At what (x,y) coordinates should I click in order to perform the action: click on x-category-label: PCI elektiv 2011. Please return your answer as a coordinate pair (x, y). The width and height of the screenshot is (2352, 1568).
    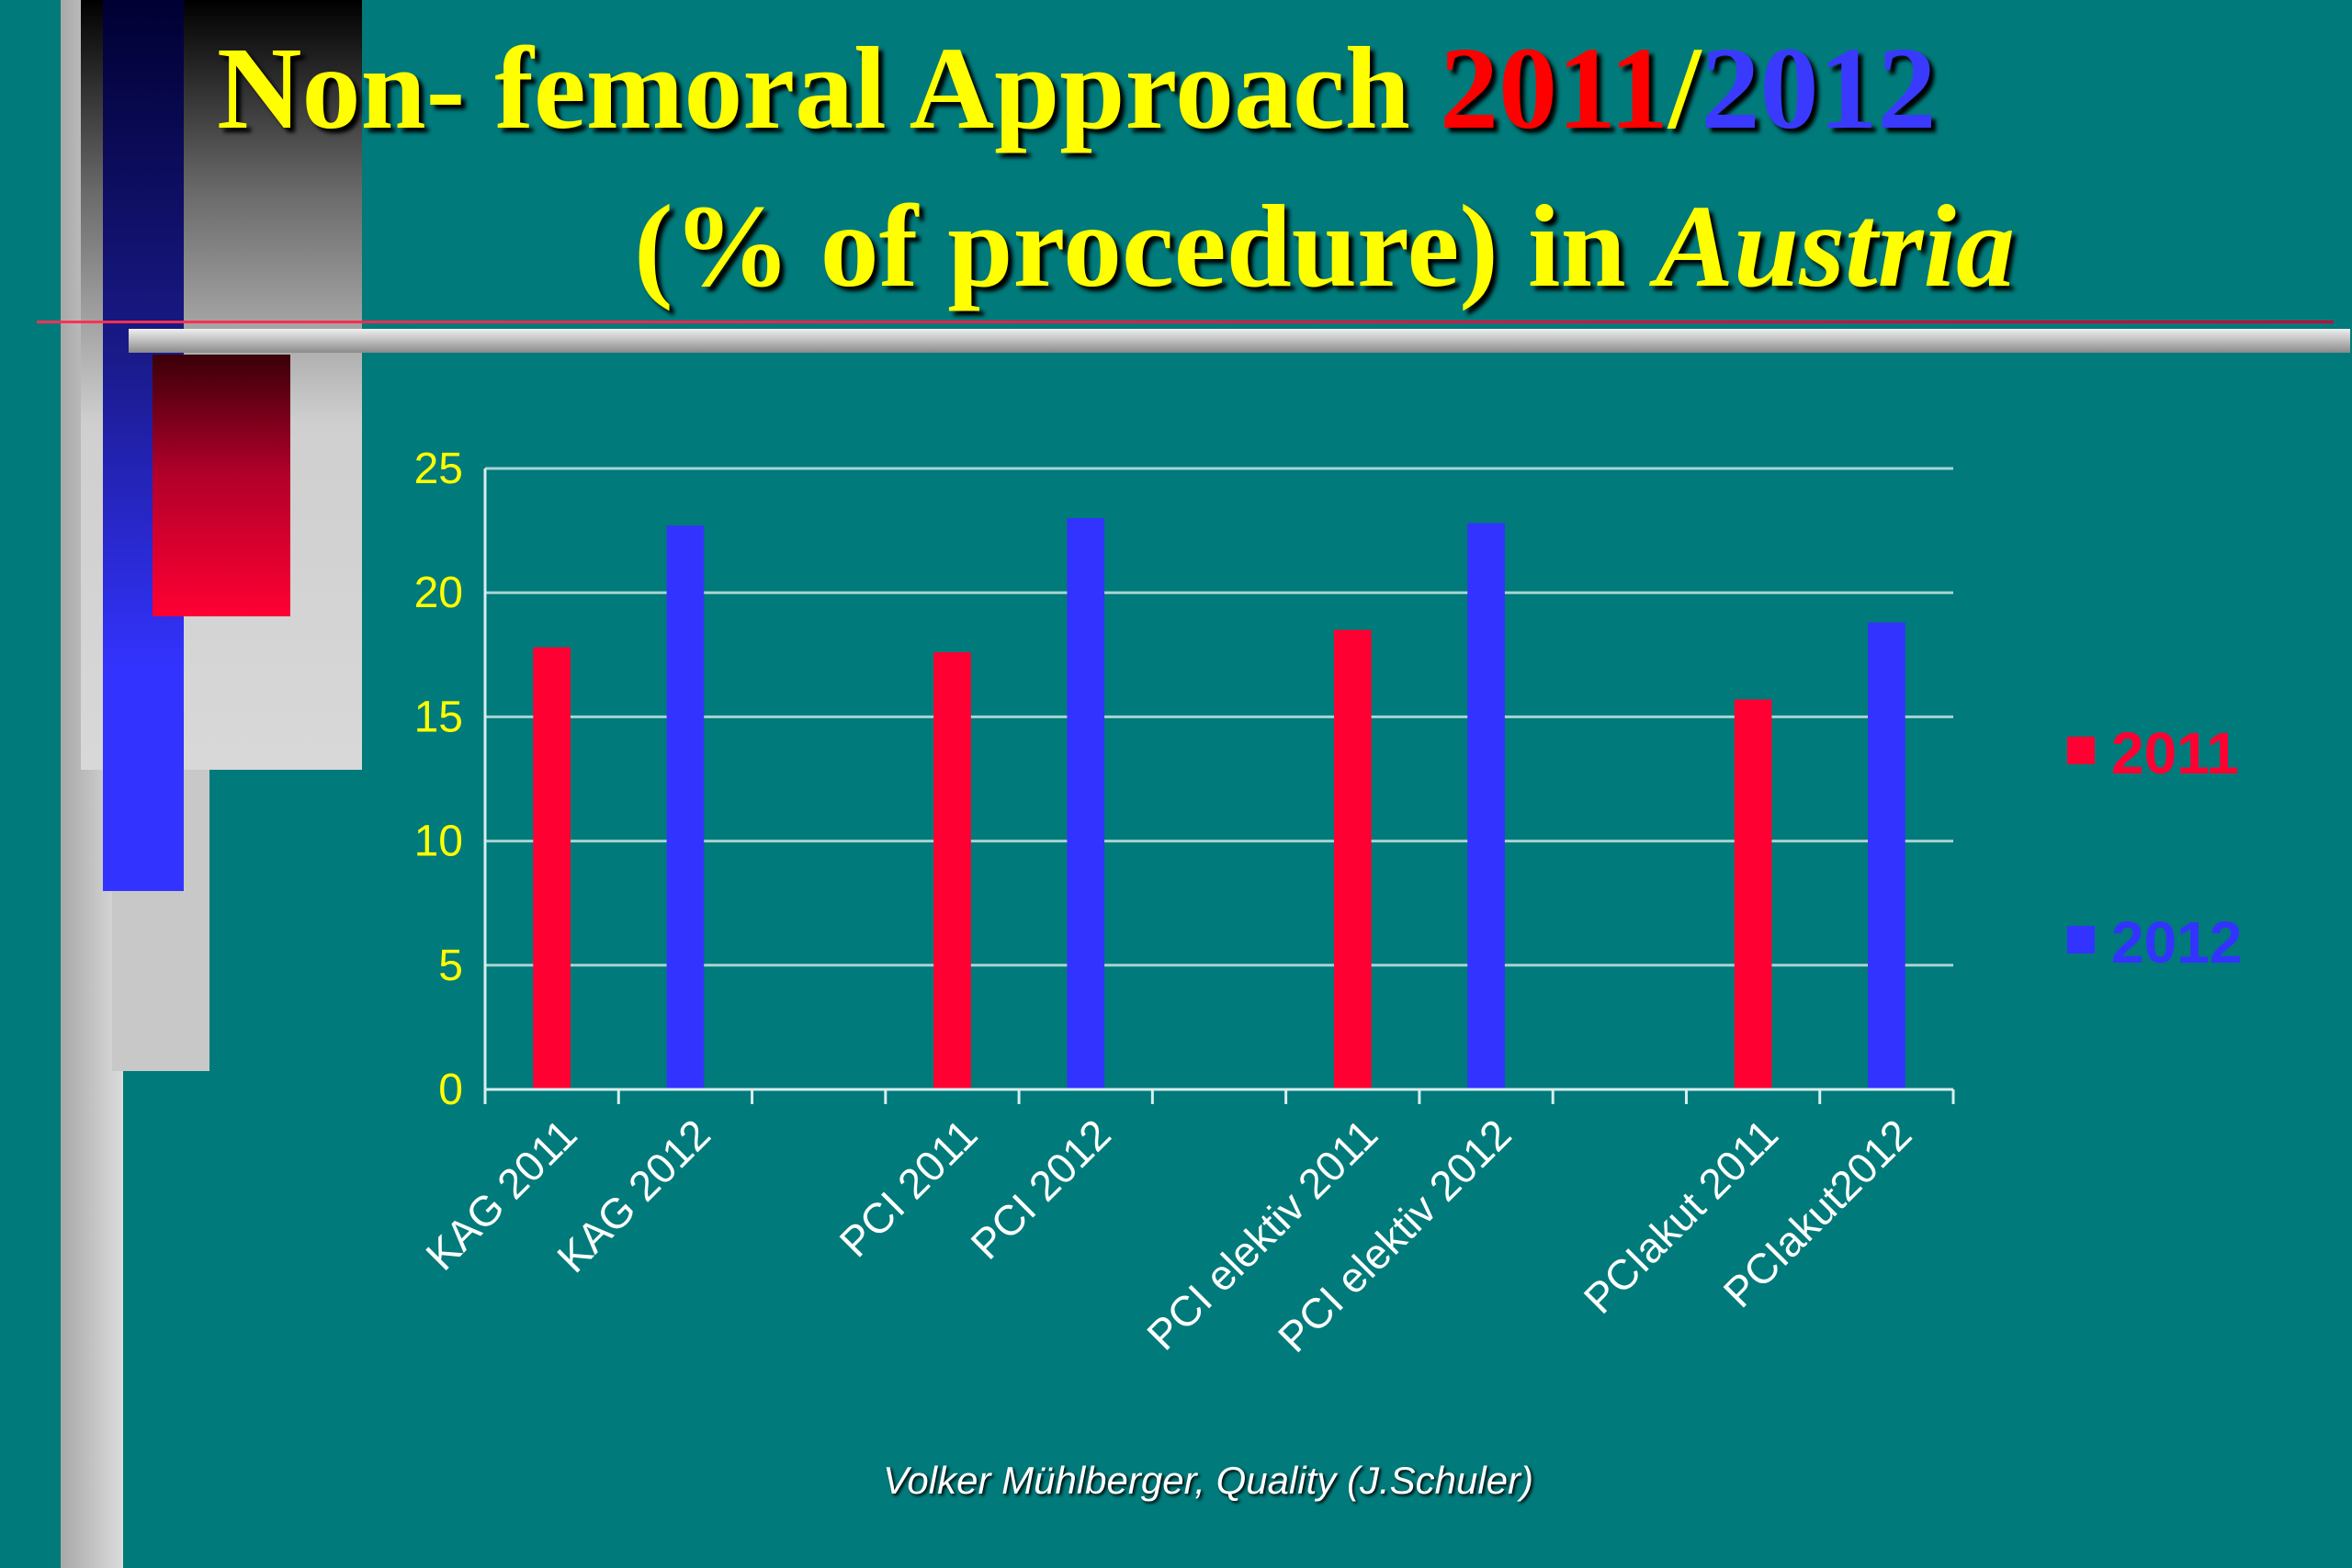
    Looking at the image, I should click on (1262, 1235).